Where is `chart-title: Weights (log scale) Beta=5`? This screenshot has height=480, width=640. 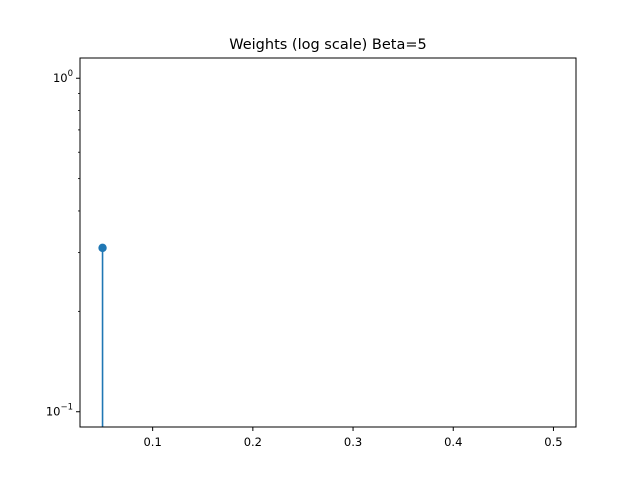
chart-title: Weights (log scale) Beta=5 is located at coordinates (328, 45).